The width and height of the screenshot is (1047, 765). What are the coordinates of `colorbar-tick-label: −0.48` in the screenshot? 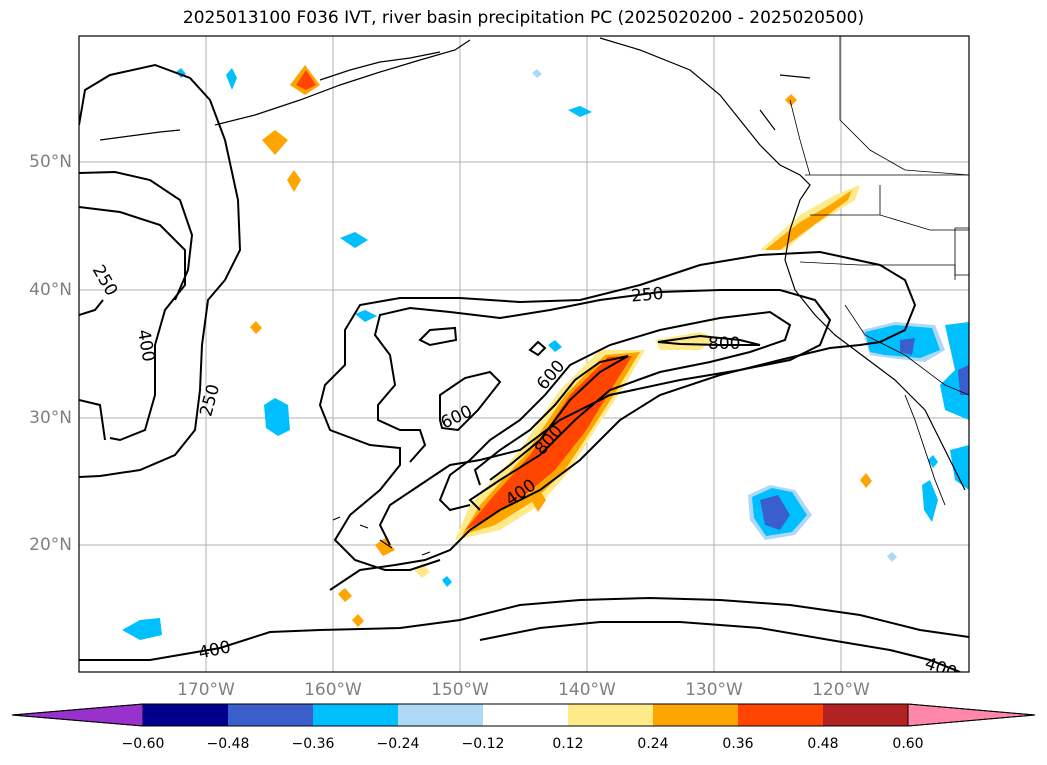 It's located at (228, 744).